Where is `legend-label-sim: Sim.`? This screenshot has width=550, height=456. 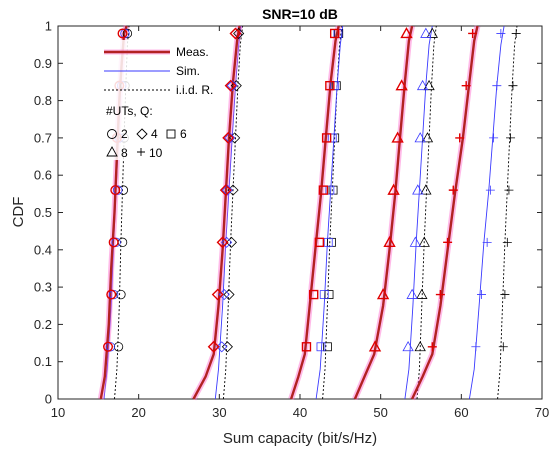 legend-label-sim: Sim. is located at coordinates (188, 71).